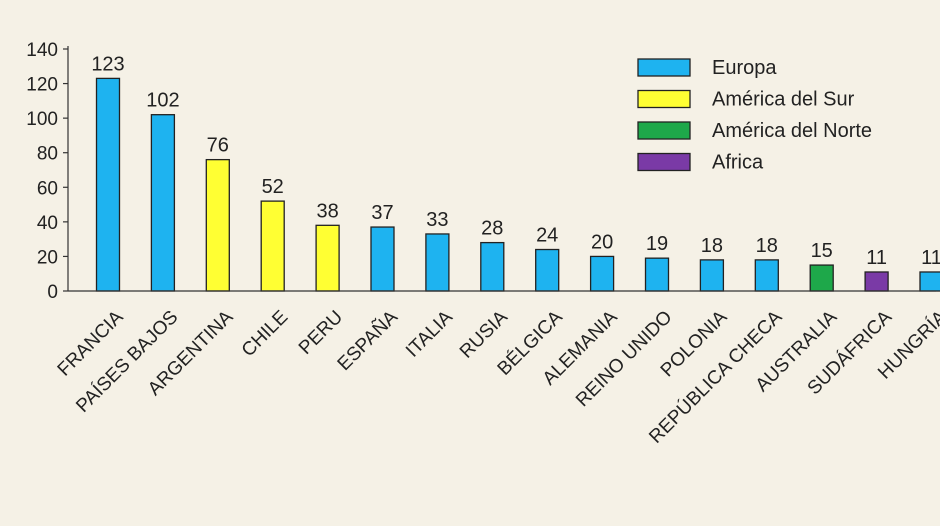 Image resolution: width=940 pixels, height=526 pixels. What do you see at coordinates (218, 146) in the screenshot?
I see `data-label: 76` at bounding box center [218, 146].